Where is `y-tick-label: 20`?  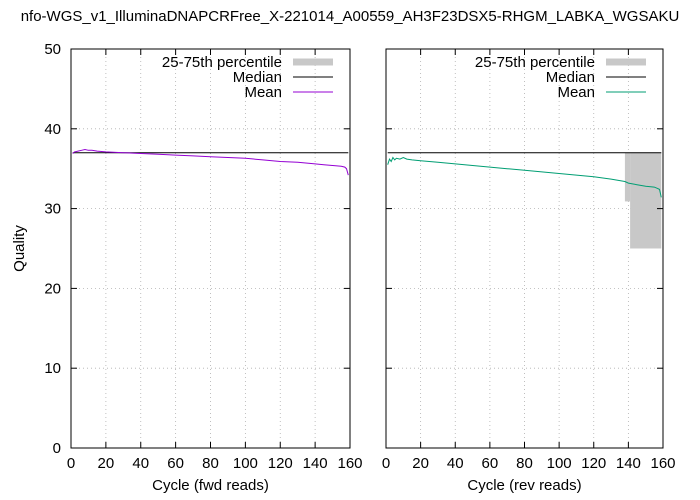 y-tick-label: 20 is located at coordinates (52, 288).